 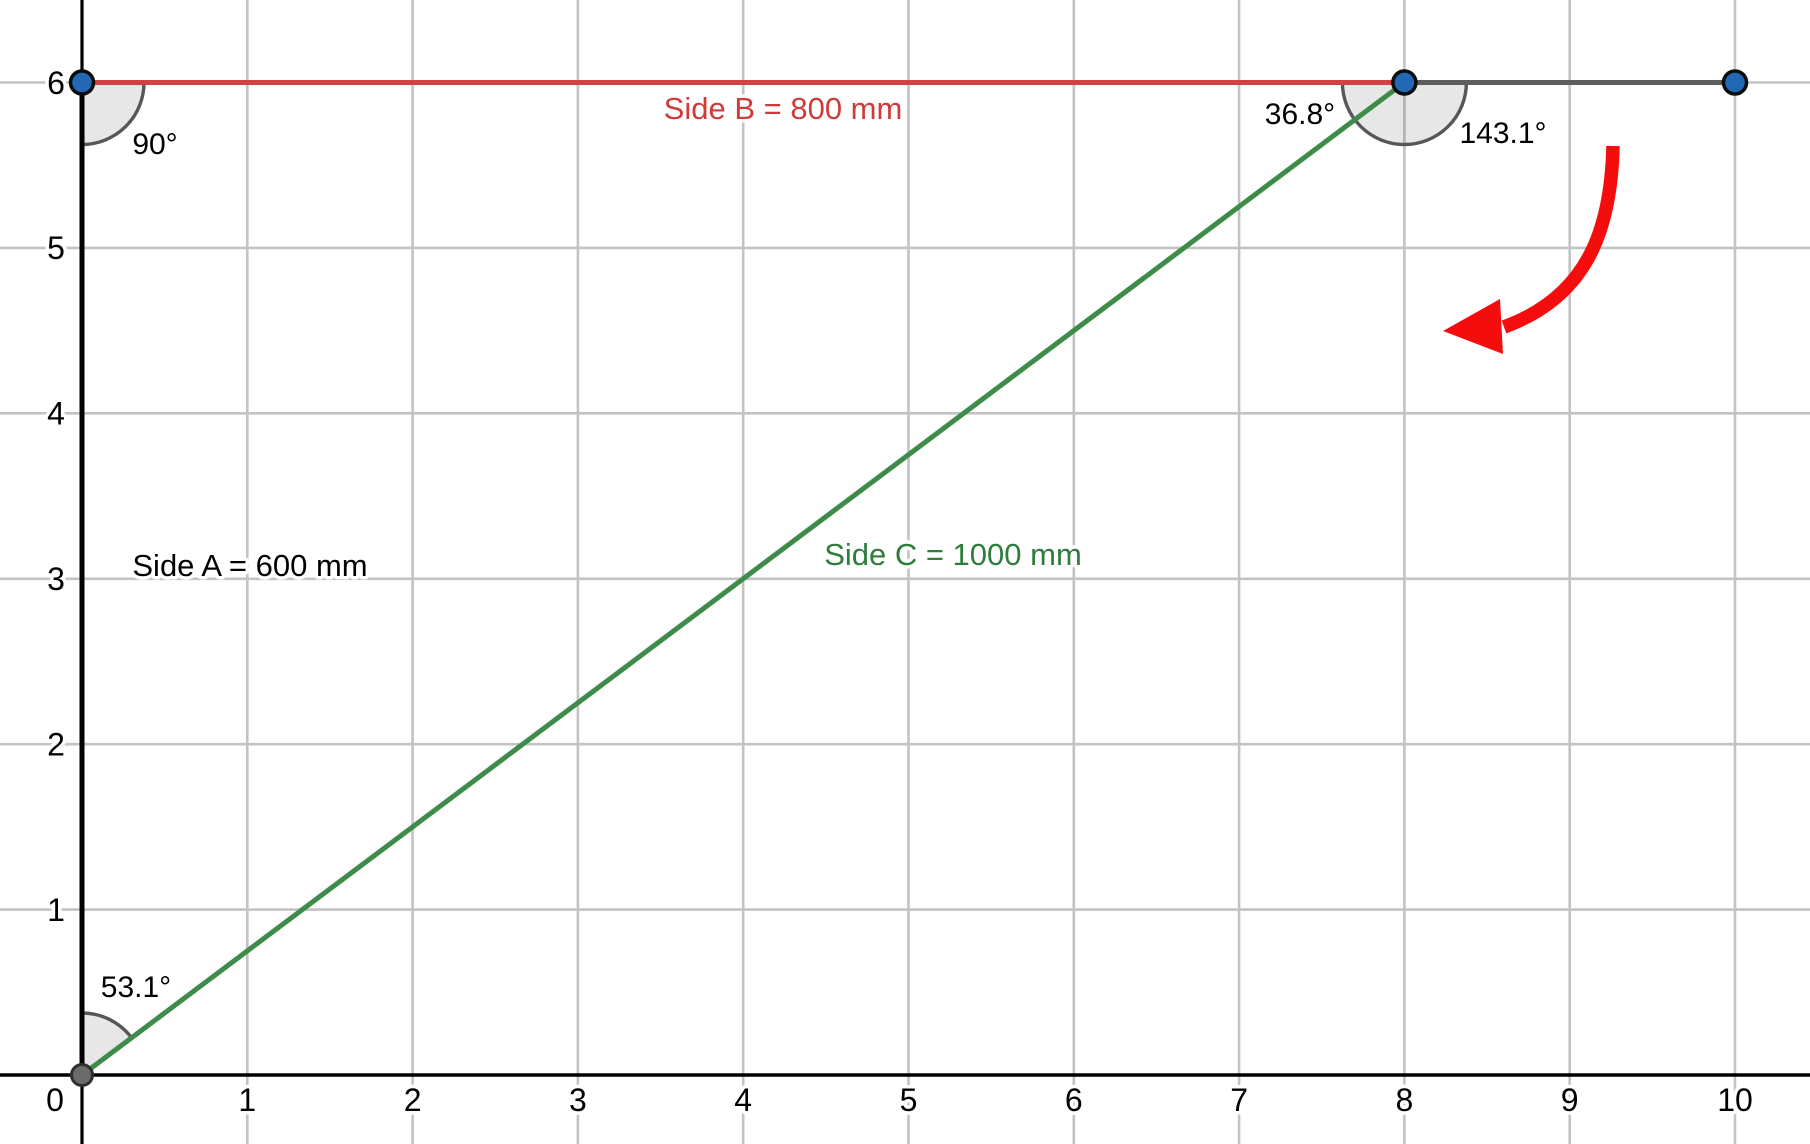 I want to click on y-tick-3: 3, so click(x=56, y=579).